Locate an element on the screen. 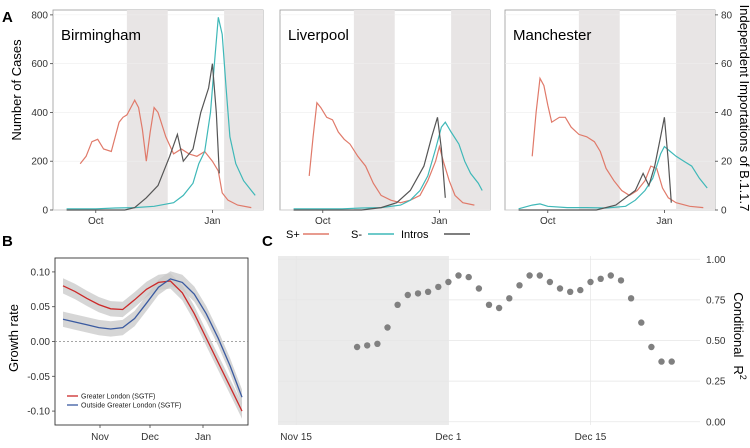 This screenshot has height=448, width=750. y-tick-label-right: 80 is located at coordinates (727, 15).